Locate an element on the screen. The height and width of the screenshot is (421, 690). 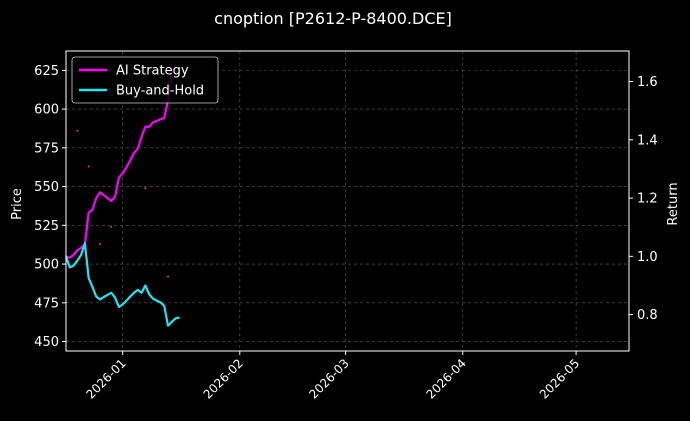
signal-markers is located at coordinates (123, 203).